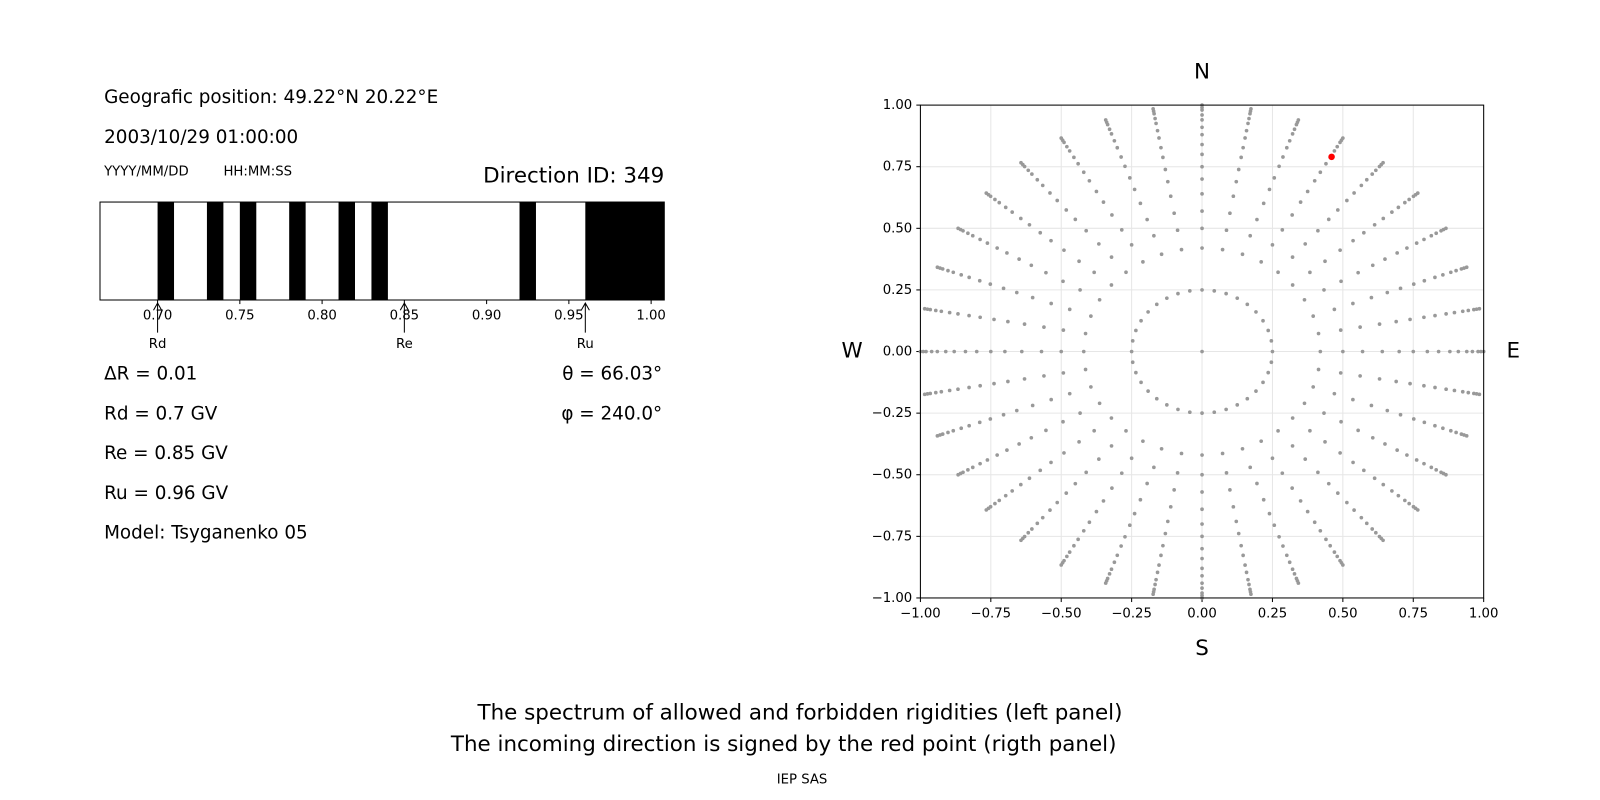 The height and width of the screenshot is (800, 1600). What do you see at coordinates (1202, 71) in the screenshot?
I see `compass-label: N` at bounding box center [1202, 71].